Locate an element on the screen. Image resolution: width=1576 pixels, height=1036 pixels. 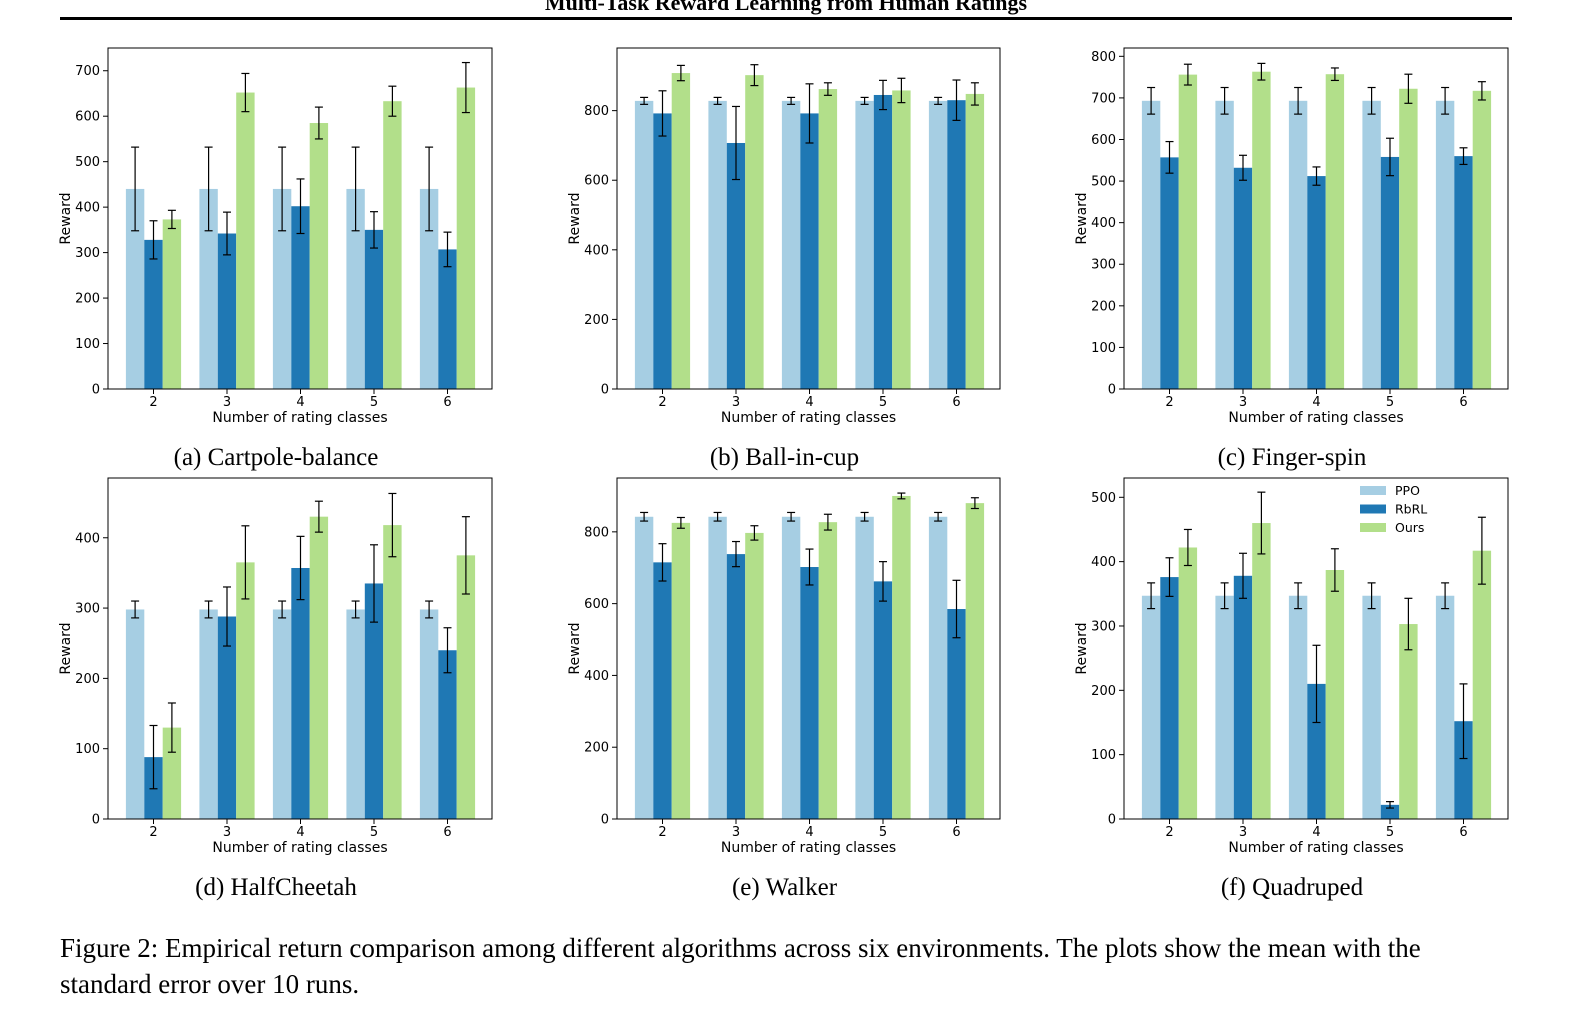
subfigure-caption: (d) HalfCheetah is located at coordinates (276, 887).